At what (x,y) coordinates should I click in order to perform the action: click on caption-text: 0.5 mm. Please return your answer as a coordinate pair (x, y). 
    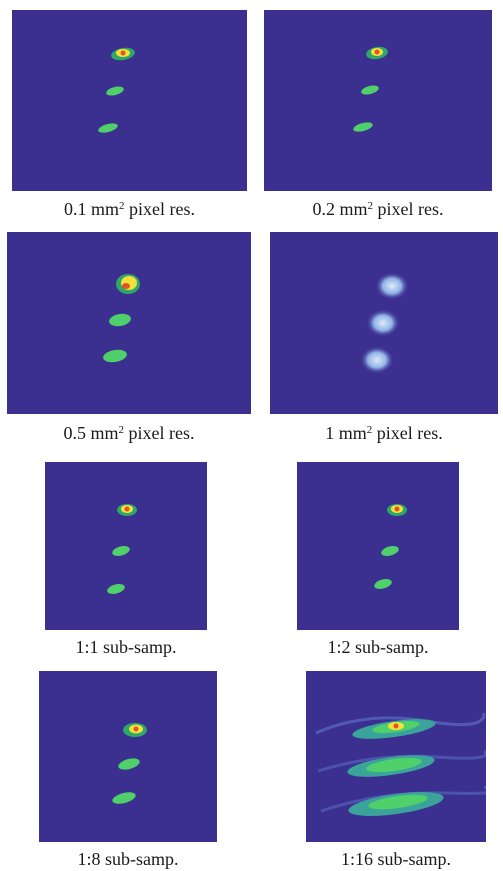
    Looking at the image, I should click on (91, 433).